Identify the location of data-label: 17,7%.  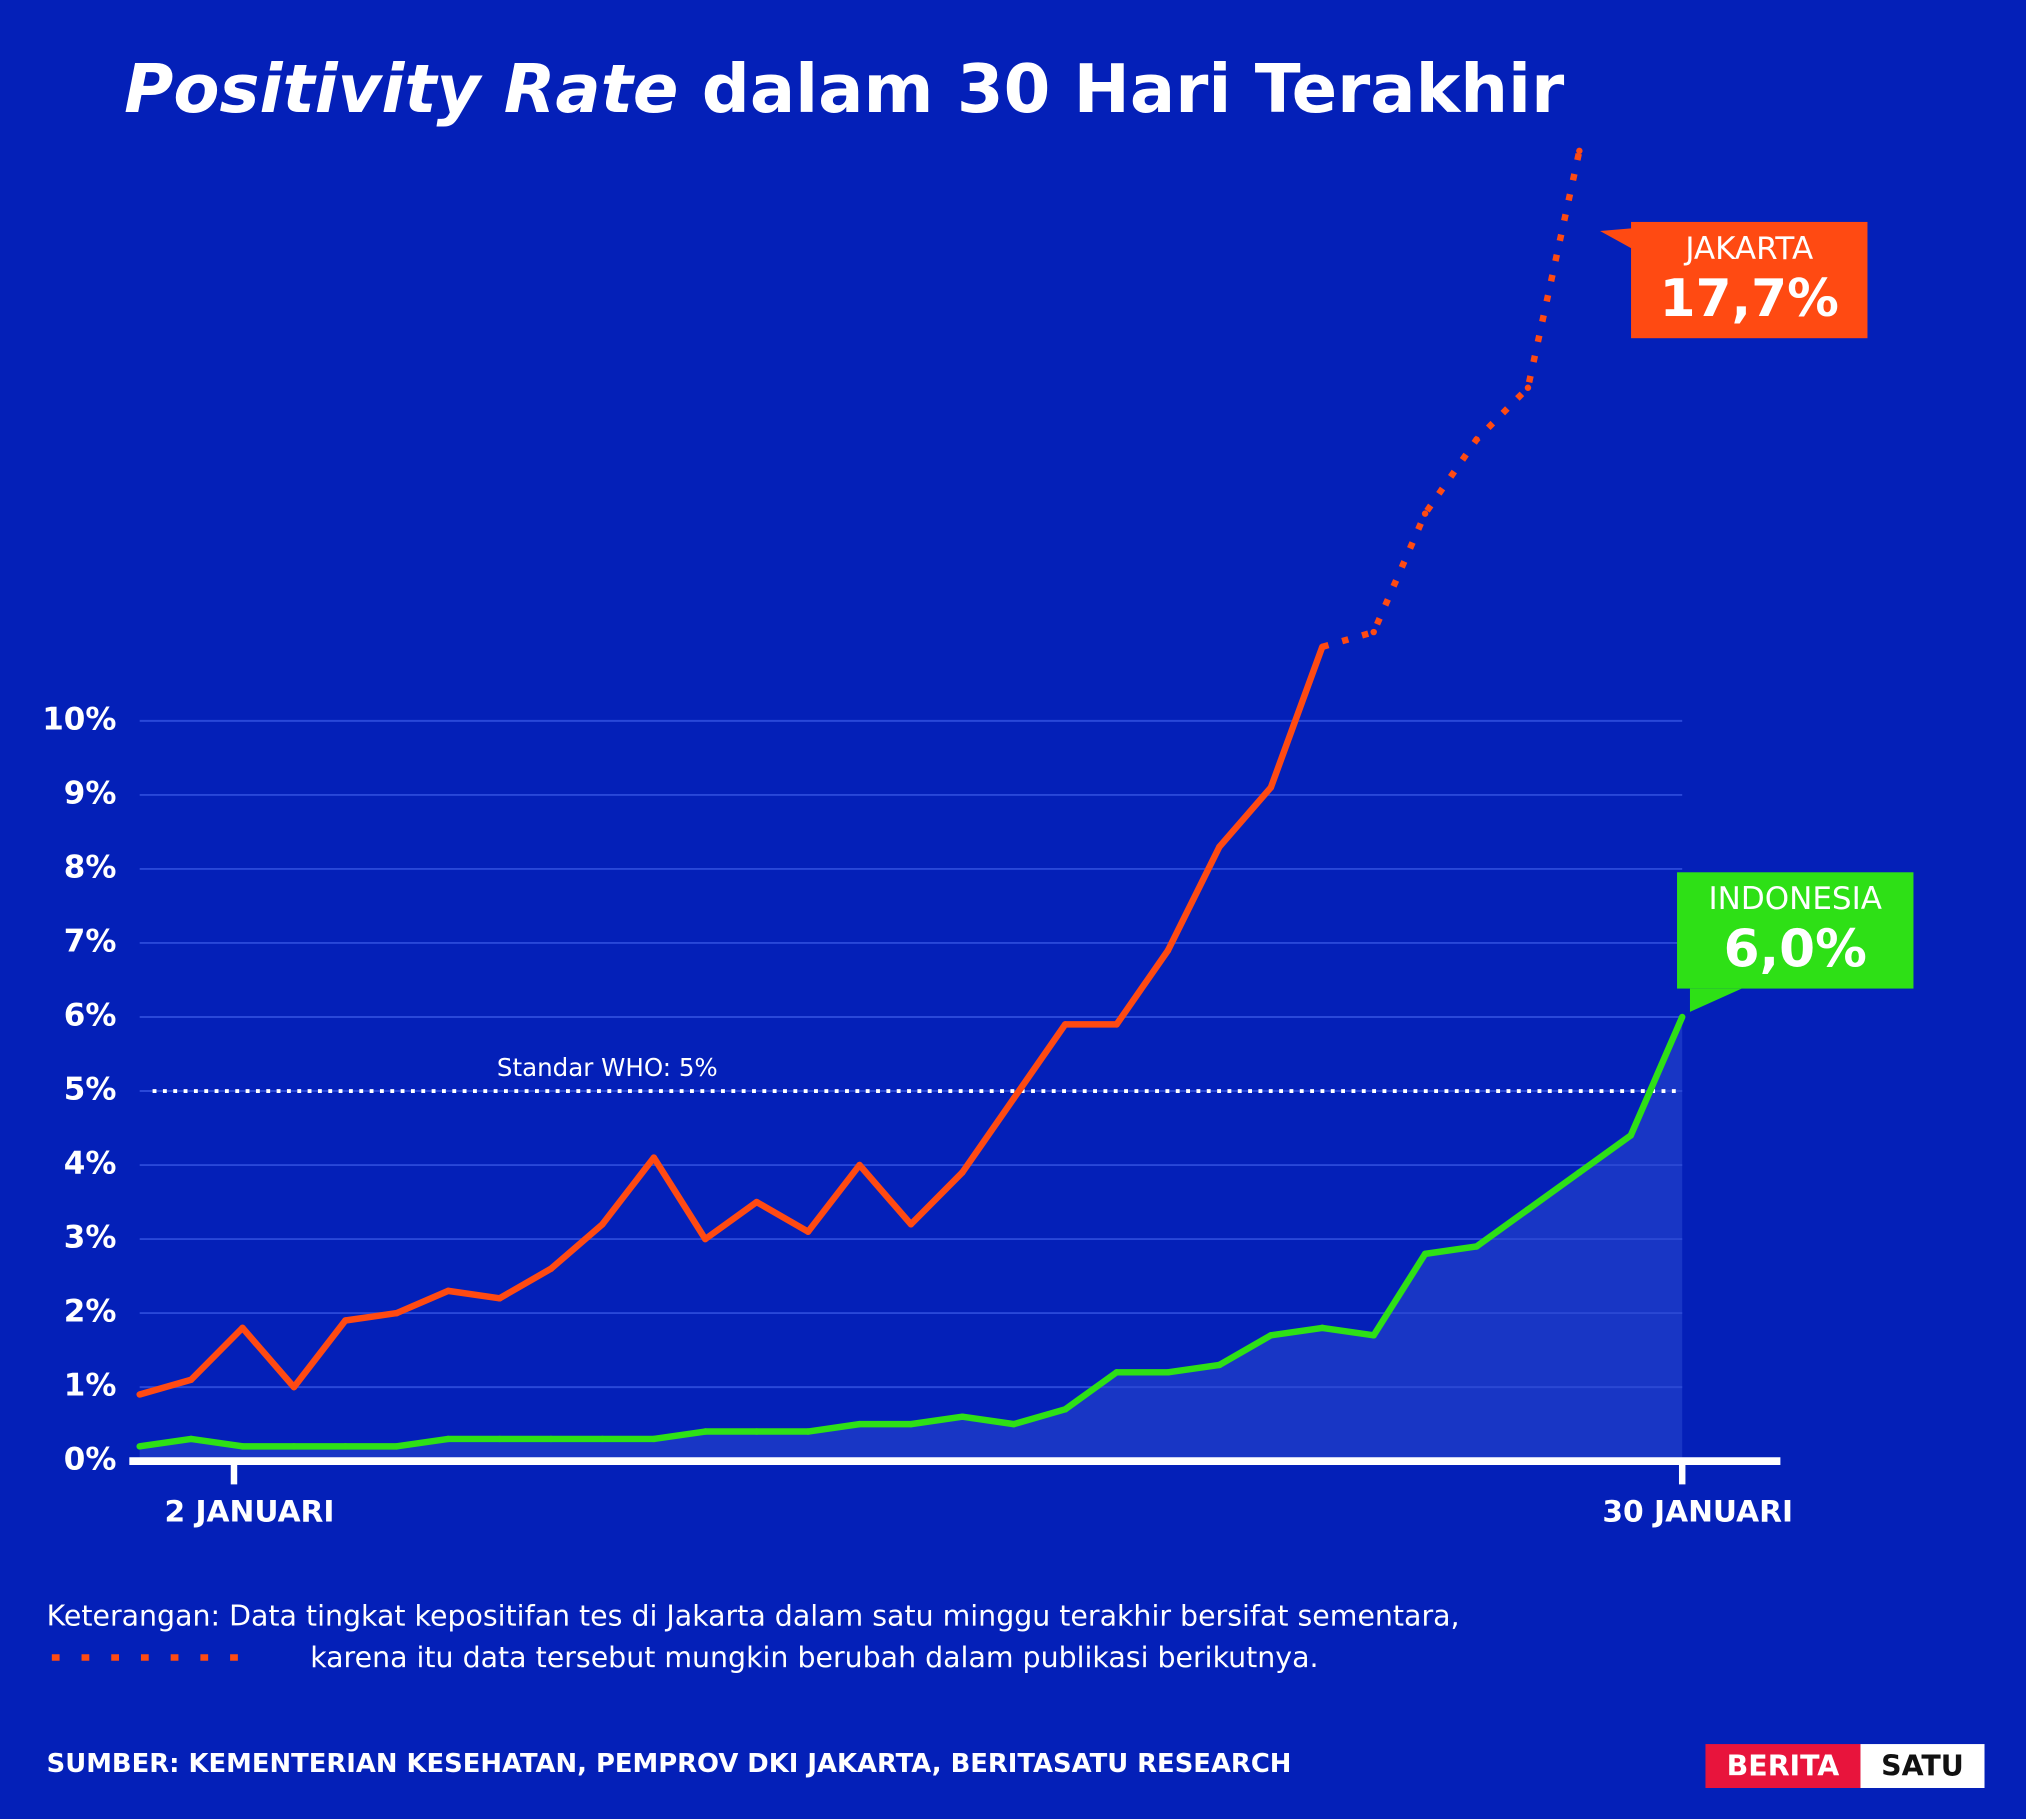
(1749, 299).